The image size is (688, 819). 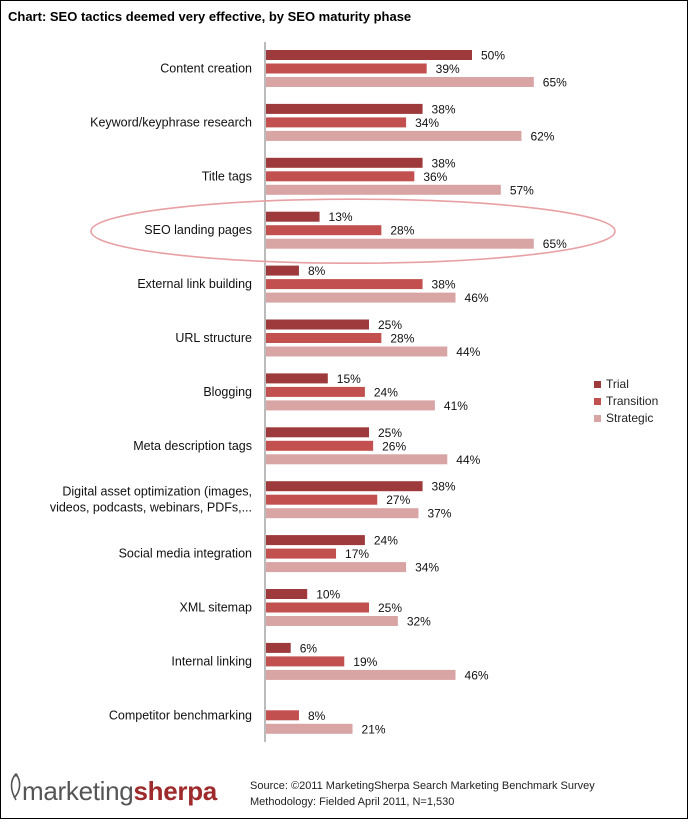 I want to click on data-label: 62%, so click(x=542, y=136).